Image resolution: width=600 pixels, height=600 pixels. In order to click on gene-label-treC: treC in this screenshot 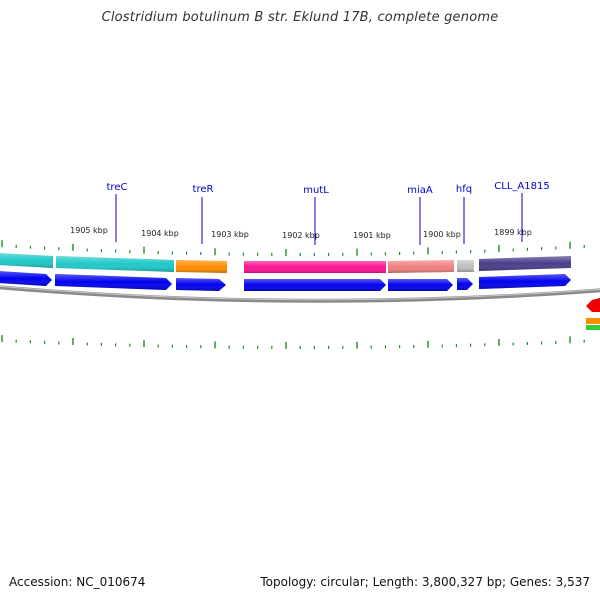, I will do `click(117, 187)`.